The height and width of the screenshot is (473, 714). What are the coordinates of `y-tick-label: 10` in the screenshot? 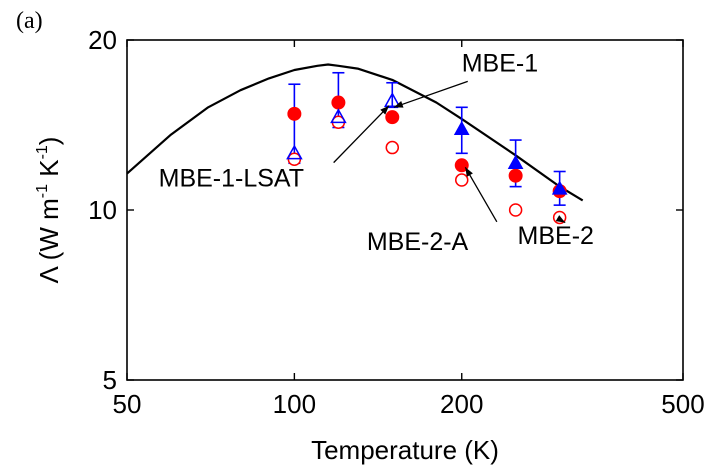 It's located at (102, 210).